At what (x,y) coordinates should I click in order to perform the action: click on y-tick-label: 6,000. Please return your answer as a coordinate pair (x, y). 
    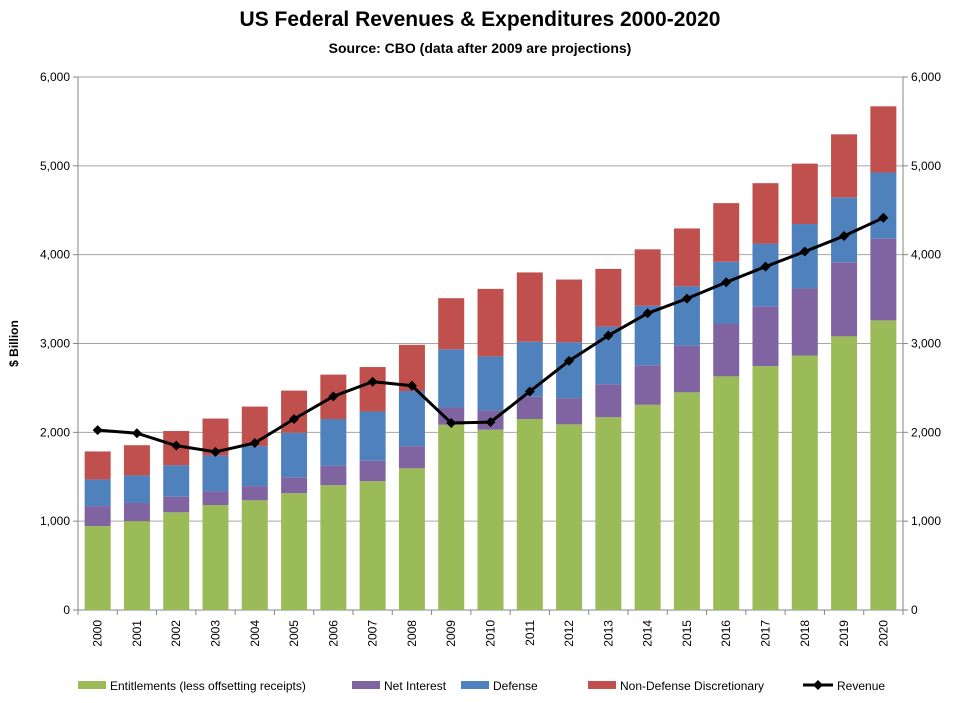
    Looking at the image, I should click on (55, 77).